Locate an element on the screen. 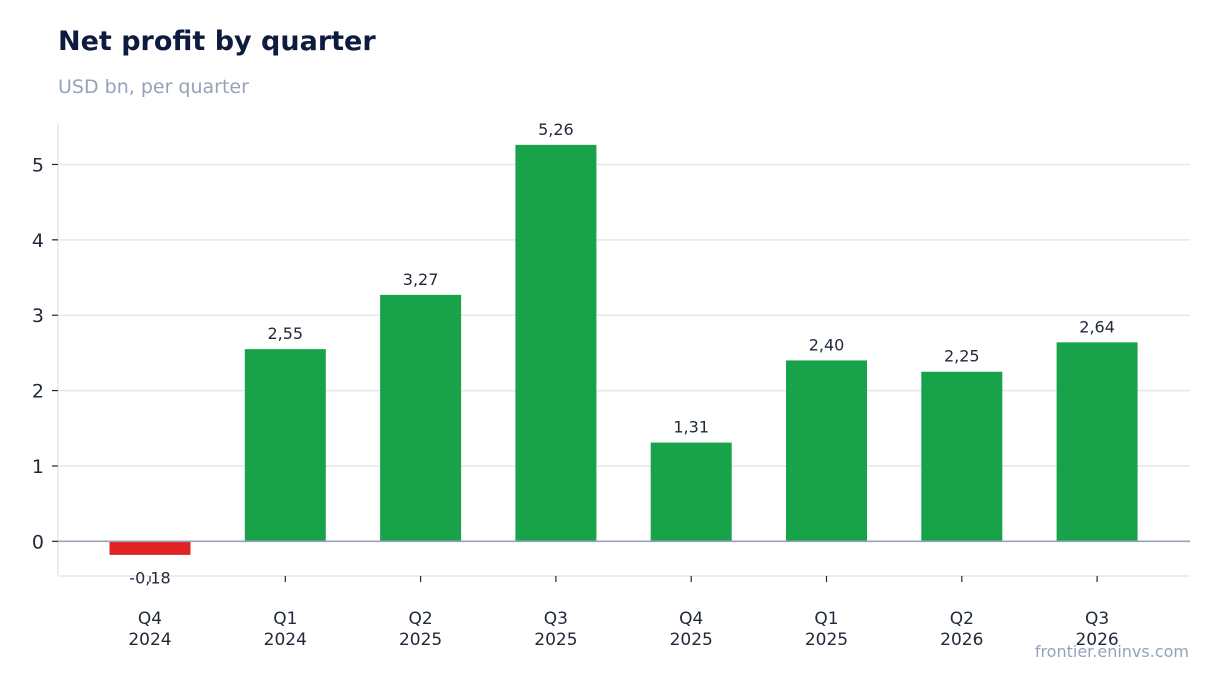 Image resolution: width=1220 pixels, height=693 pixels. y-tick-label: 1 is located at coordinates (38, 467).